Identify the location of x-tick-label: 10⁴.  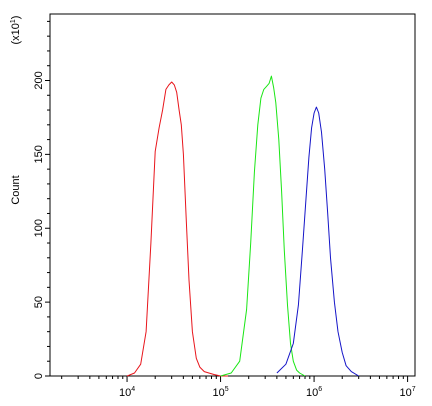
(127, 392).